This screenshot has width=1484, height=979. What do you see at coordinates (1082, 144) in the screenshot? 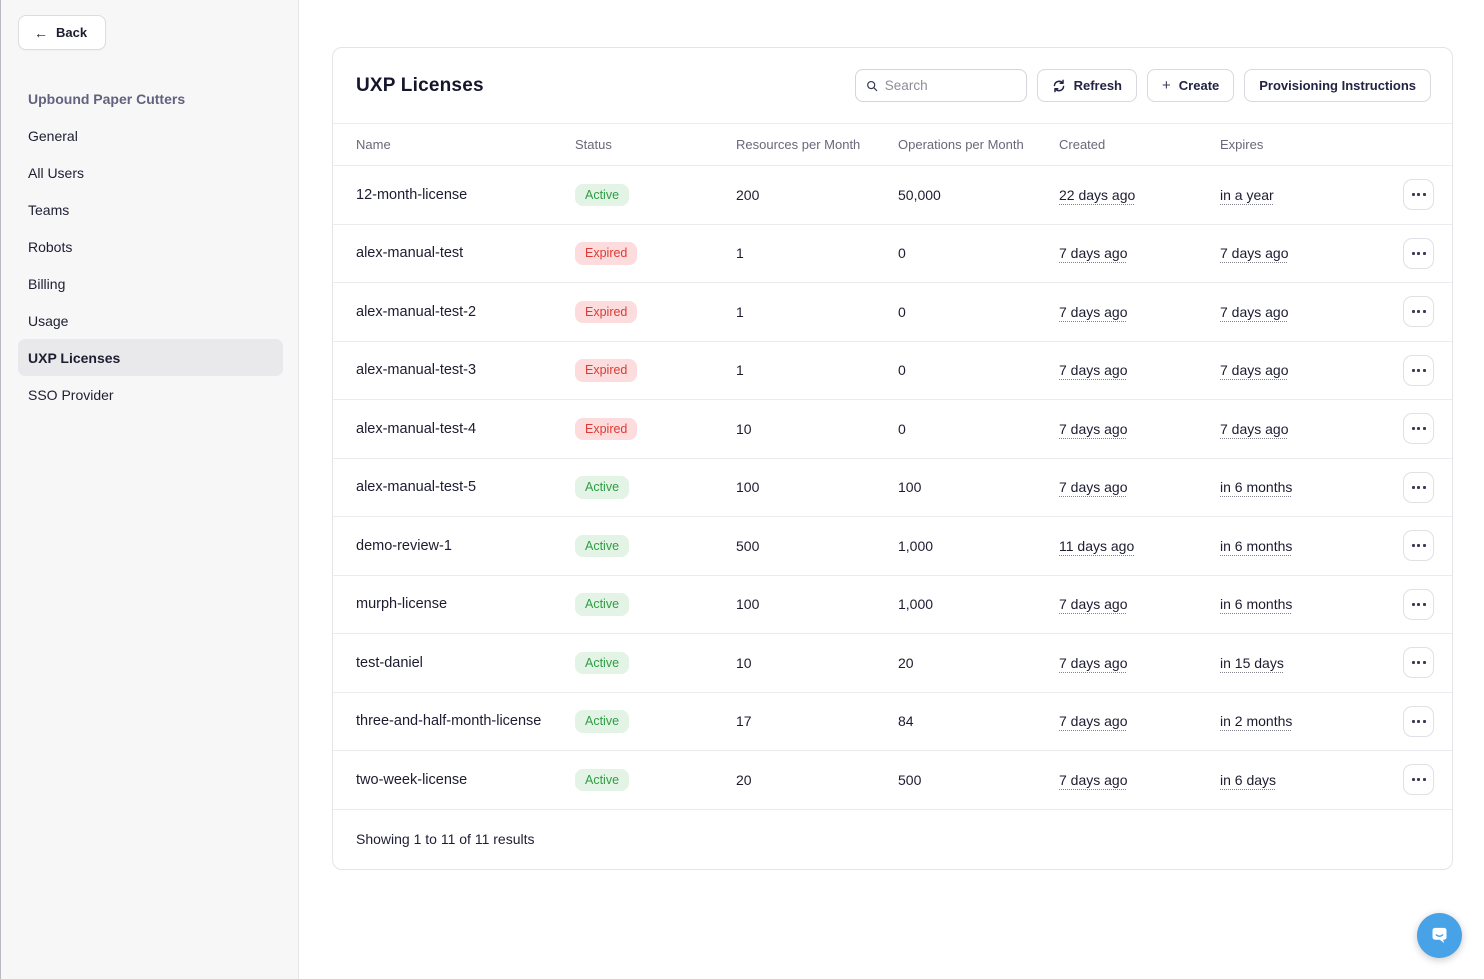
I see `column-header-created: Created` at bounding box center [1082, 144].